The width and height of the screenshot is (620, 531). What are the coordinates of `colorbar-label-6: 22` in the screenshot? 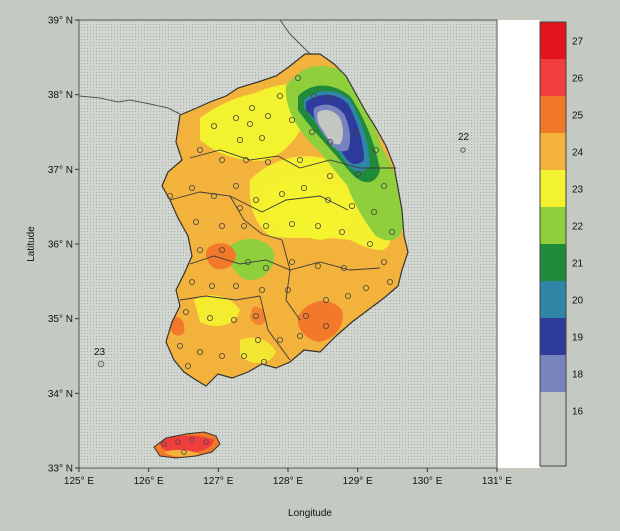 It's located at (578, 227).